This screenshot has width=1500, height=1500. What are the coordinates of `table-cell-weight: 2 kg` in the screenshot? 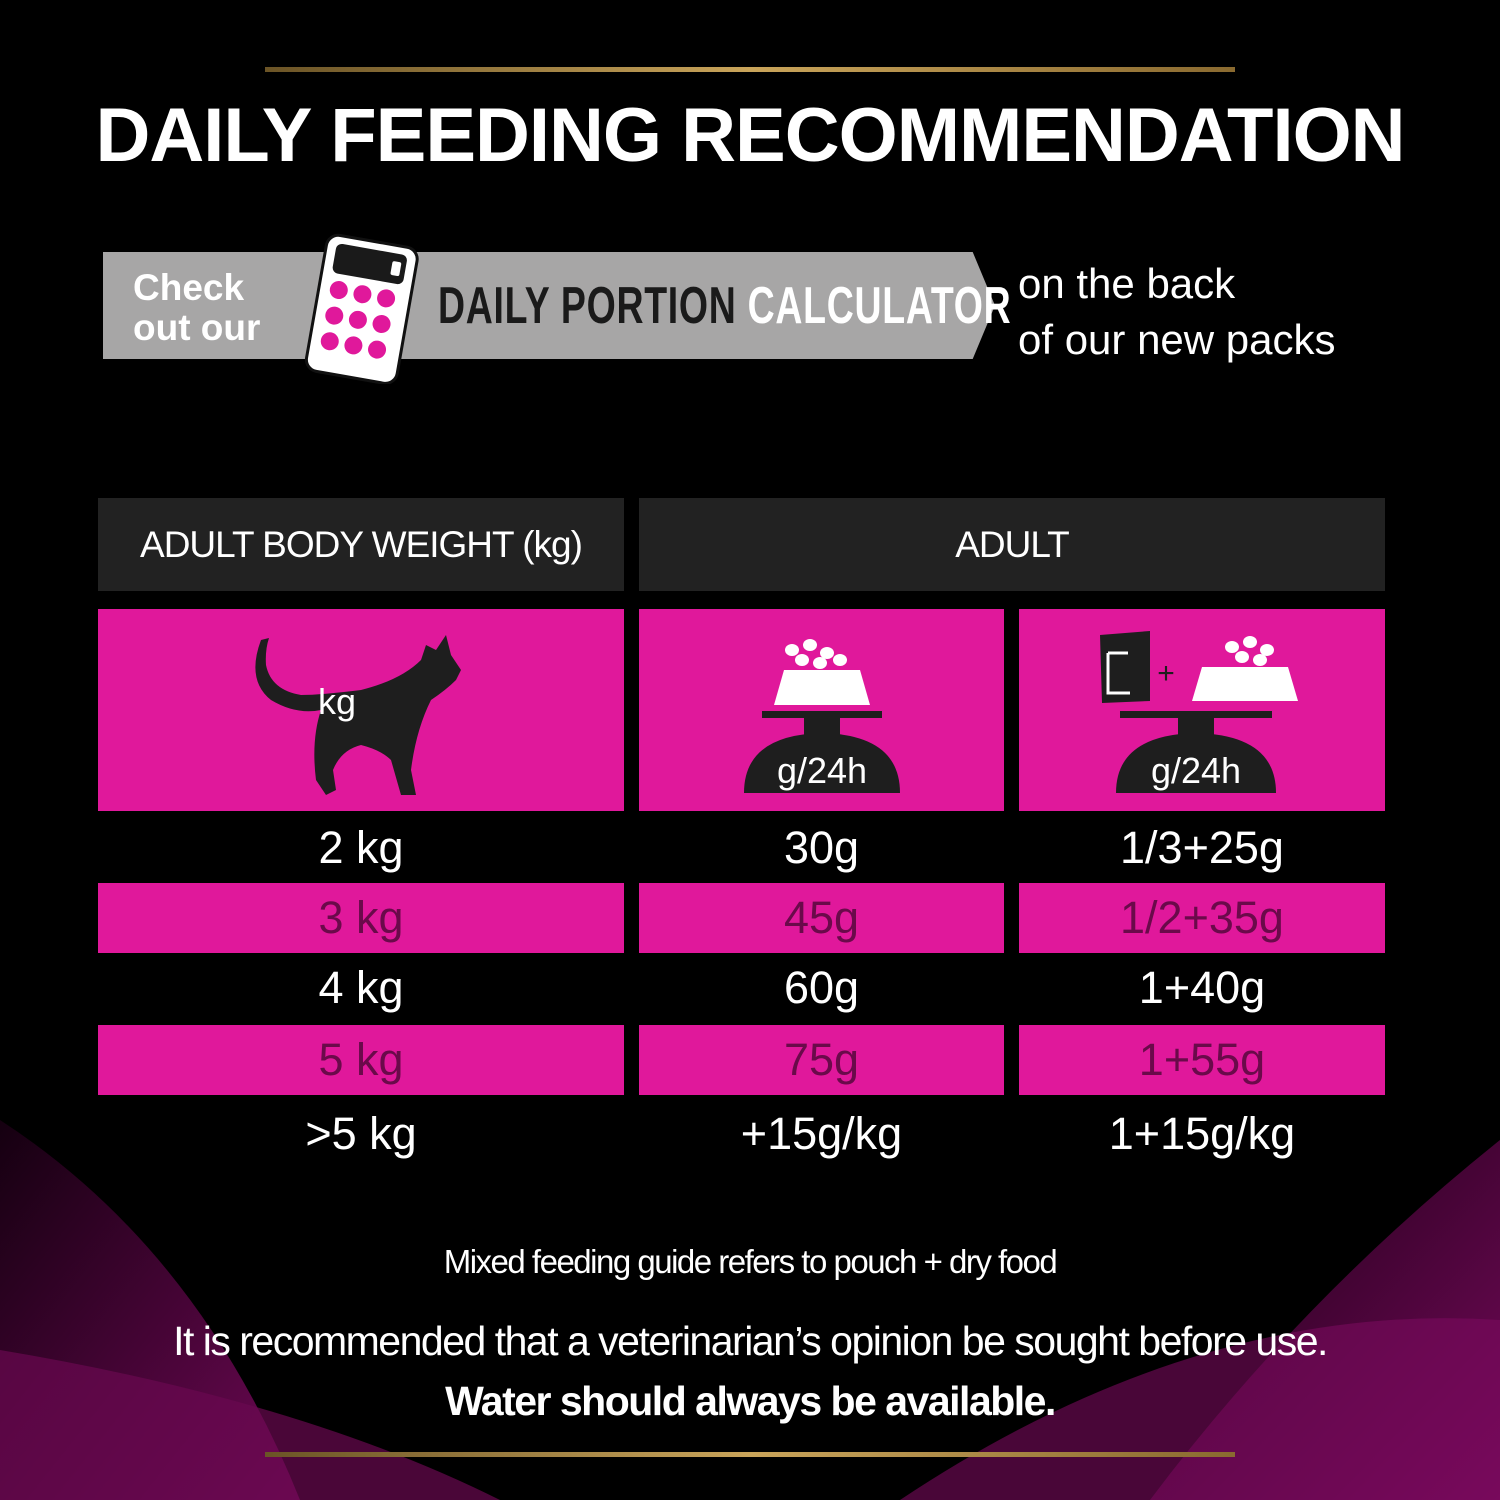 It's located at (361, 847).